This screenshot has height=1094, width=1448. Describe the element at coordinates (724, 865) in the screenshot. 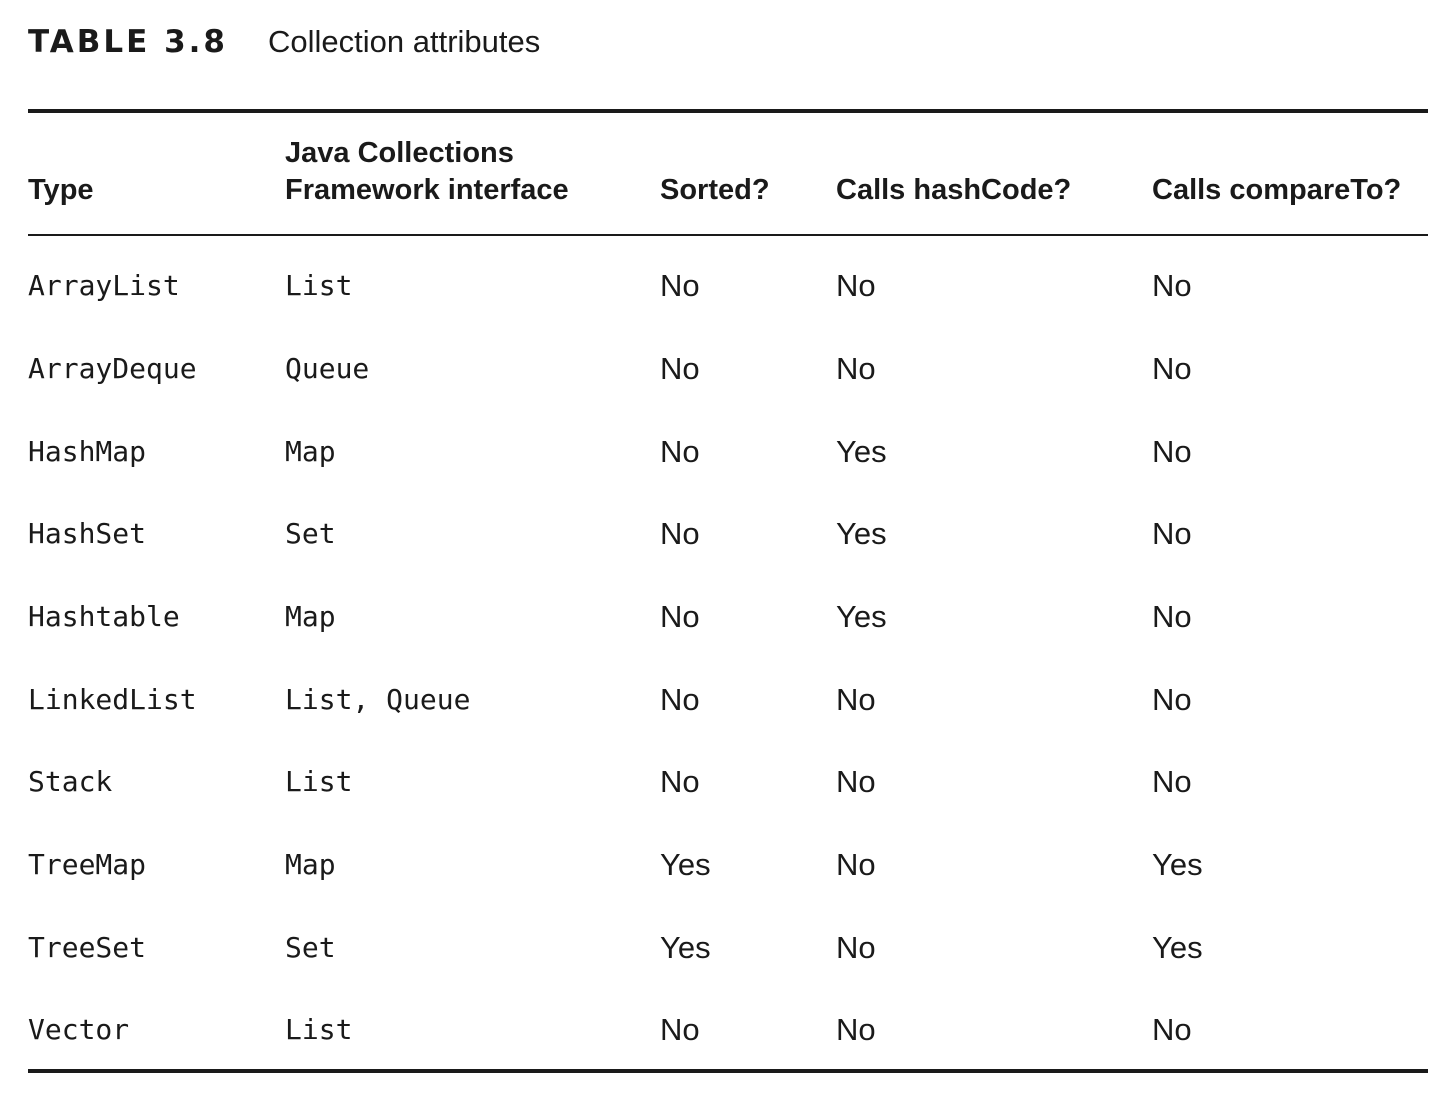

I see `table-row: TreeMap Map Yes No Yes` at that location.